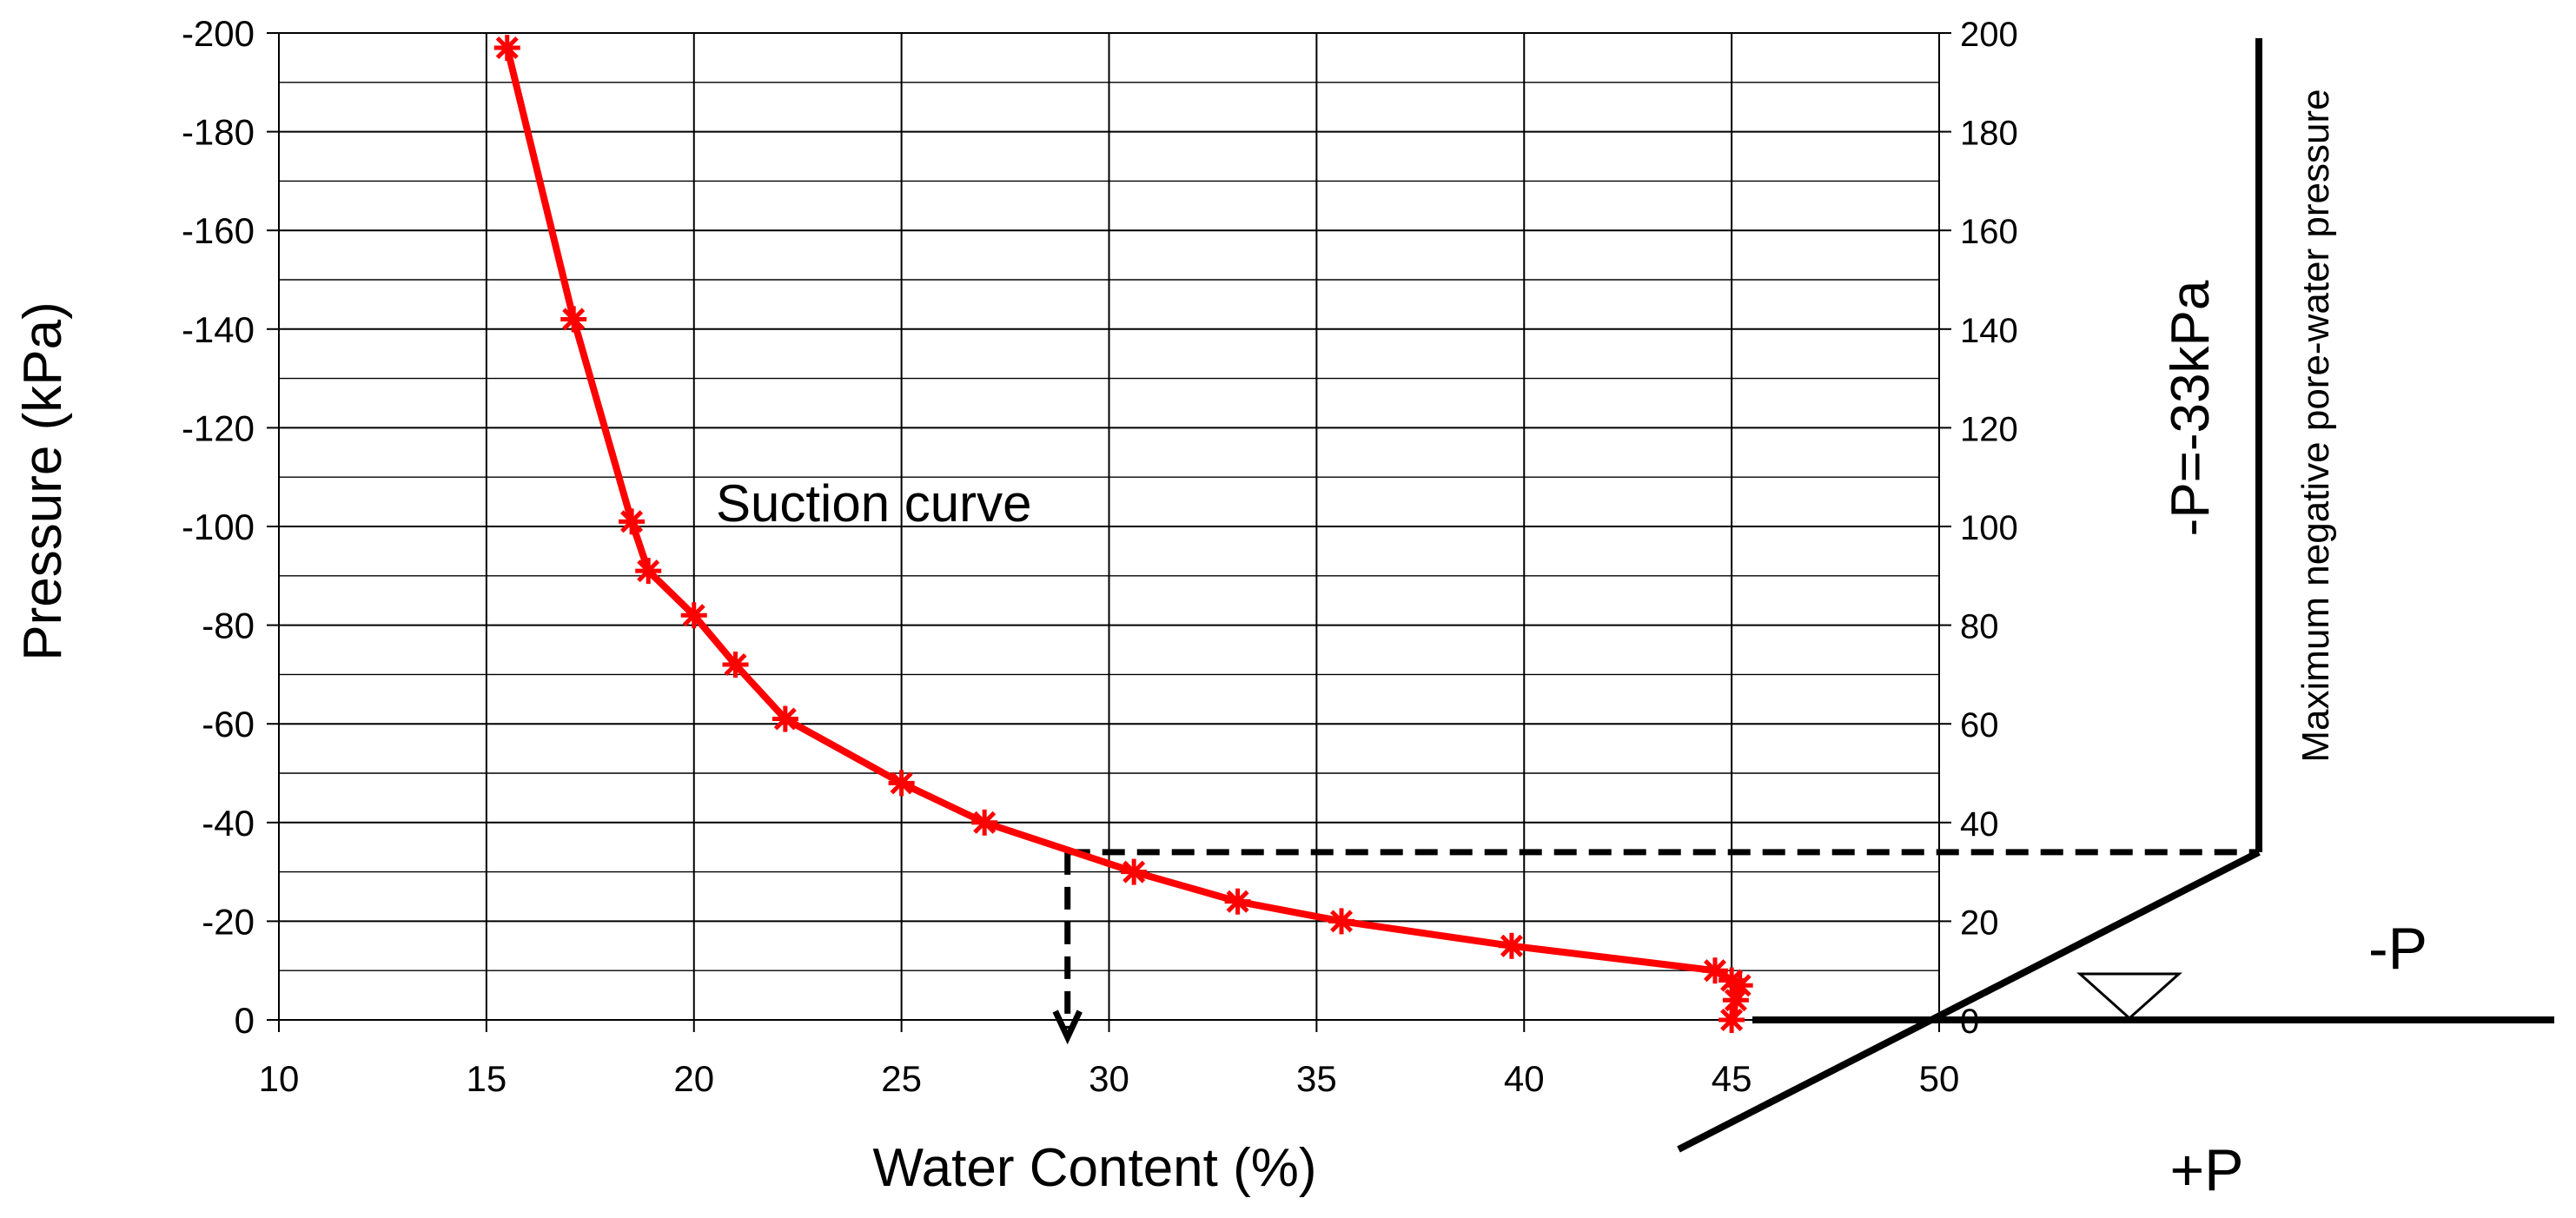 The height and width of the screenshot is (1218, 2576). I want to click on y-tick-label: -80, so click(228, 626).